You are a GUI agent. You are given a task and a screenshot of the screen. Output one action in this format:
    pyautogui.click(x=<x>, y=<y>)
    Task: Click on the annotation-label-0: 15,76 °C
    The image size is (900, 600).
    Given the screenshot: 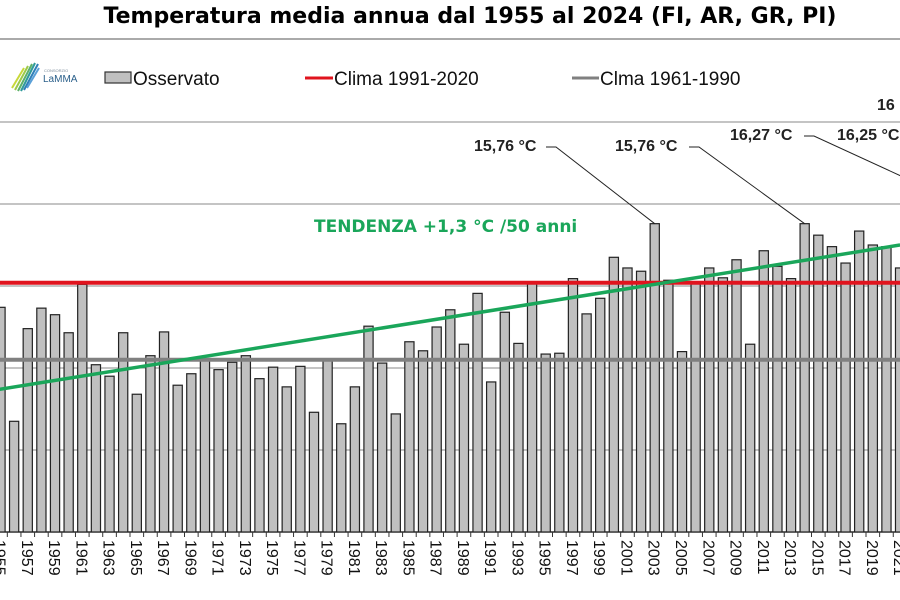 What is the action you would take?
    pyautogui.click(x=505, y=146)
    